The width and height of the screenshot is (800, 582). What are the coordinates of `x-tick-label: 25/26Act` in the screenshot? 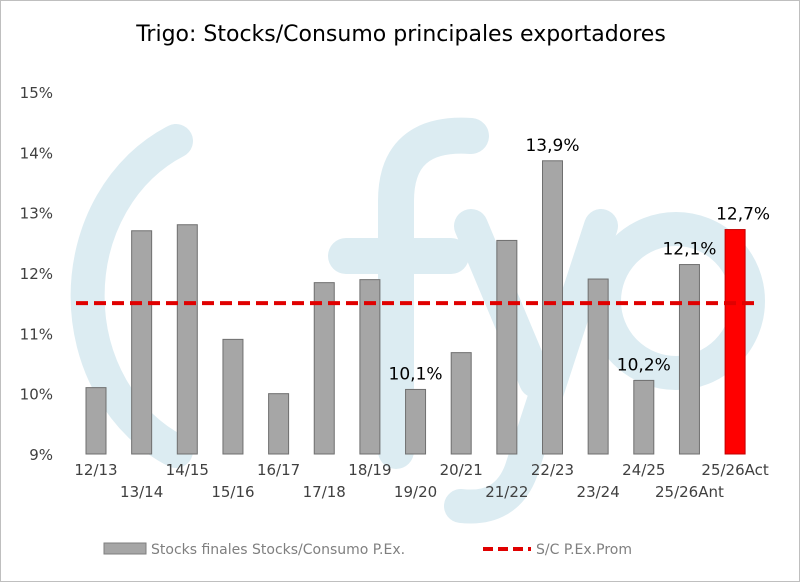 It's located at (734, 470).